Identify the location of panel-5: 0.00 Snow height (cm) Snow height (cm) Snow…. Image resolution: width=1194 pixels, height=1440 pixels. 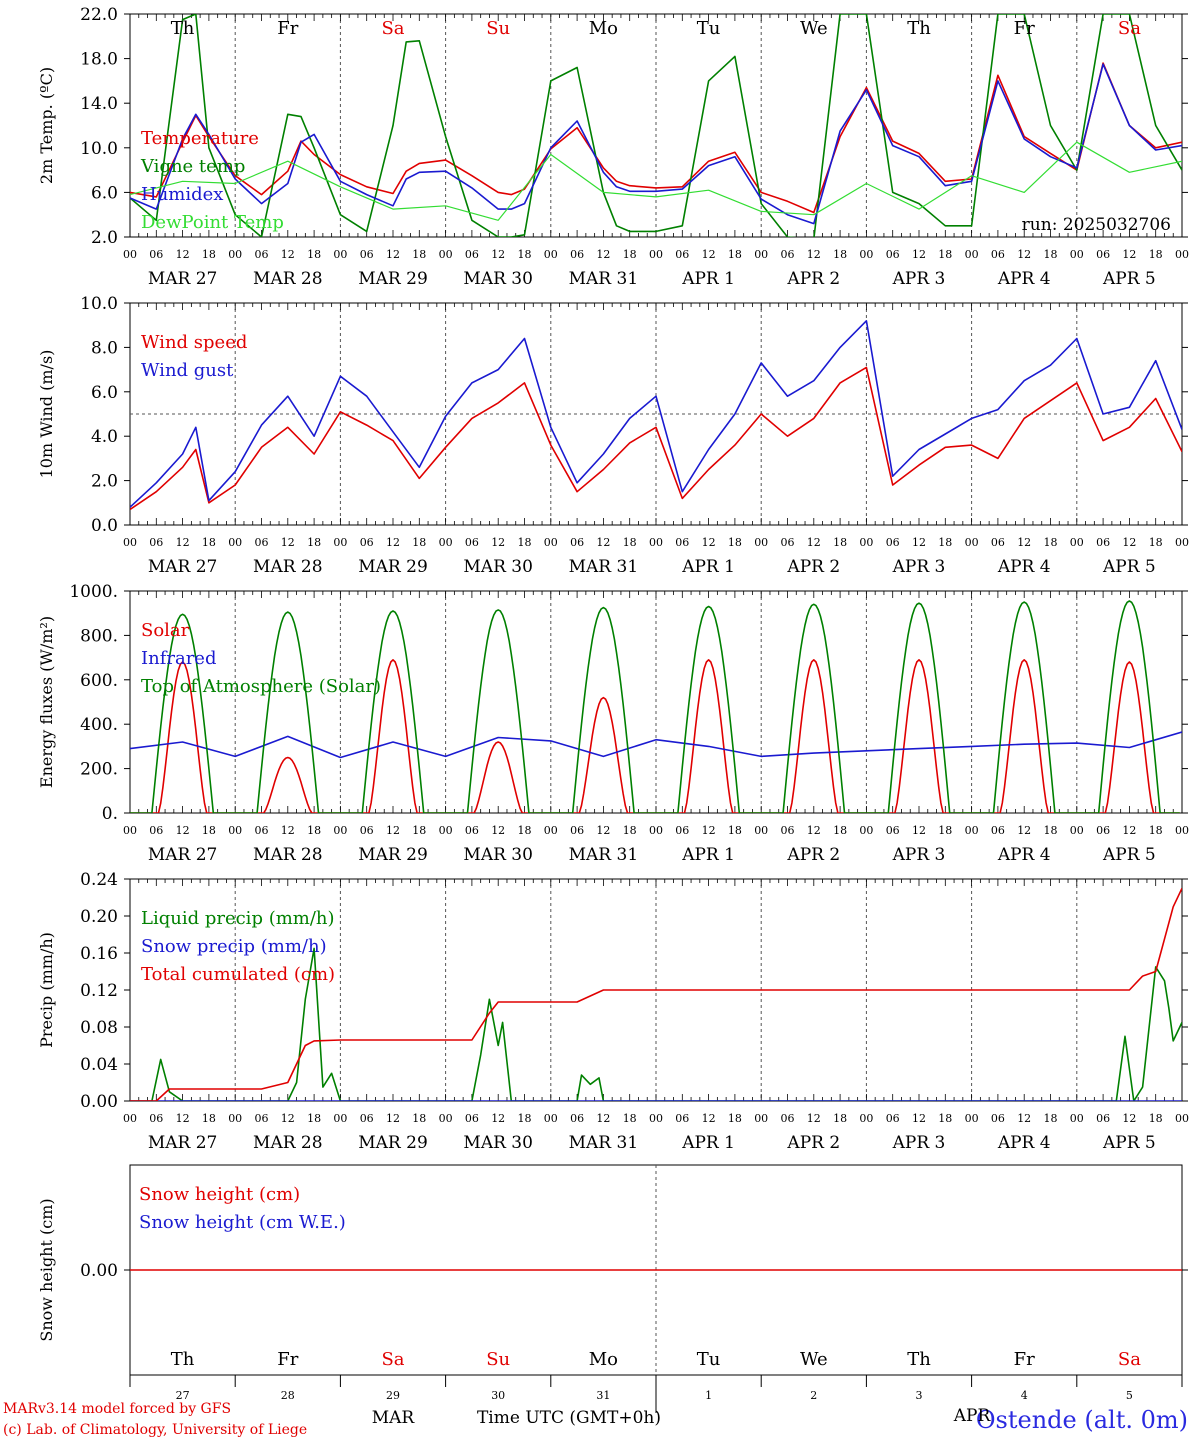
(612, 1270).